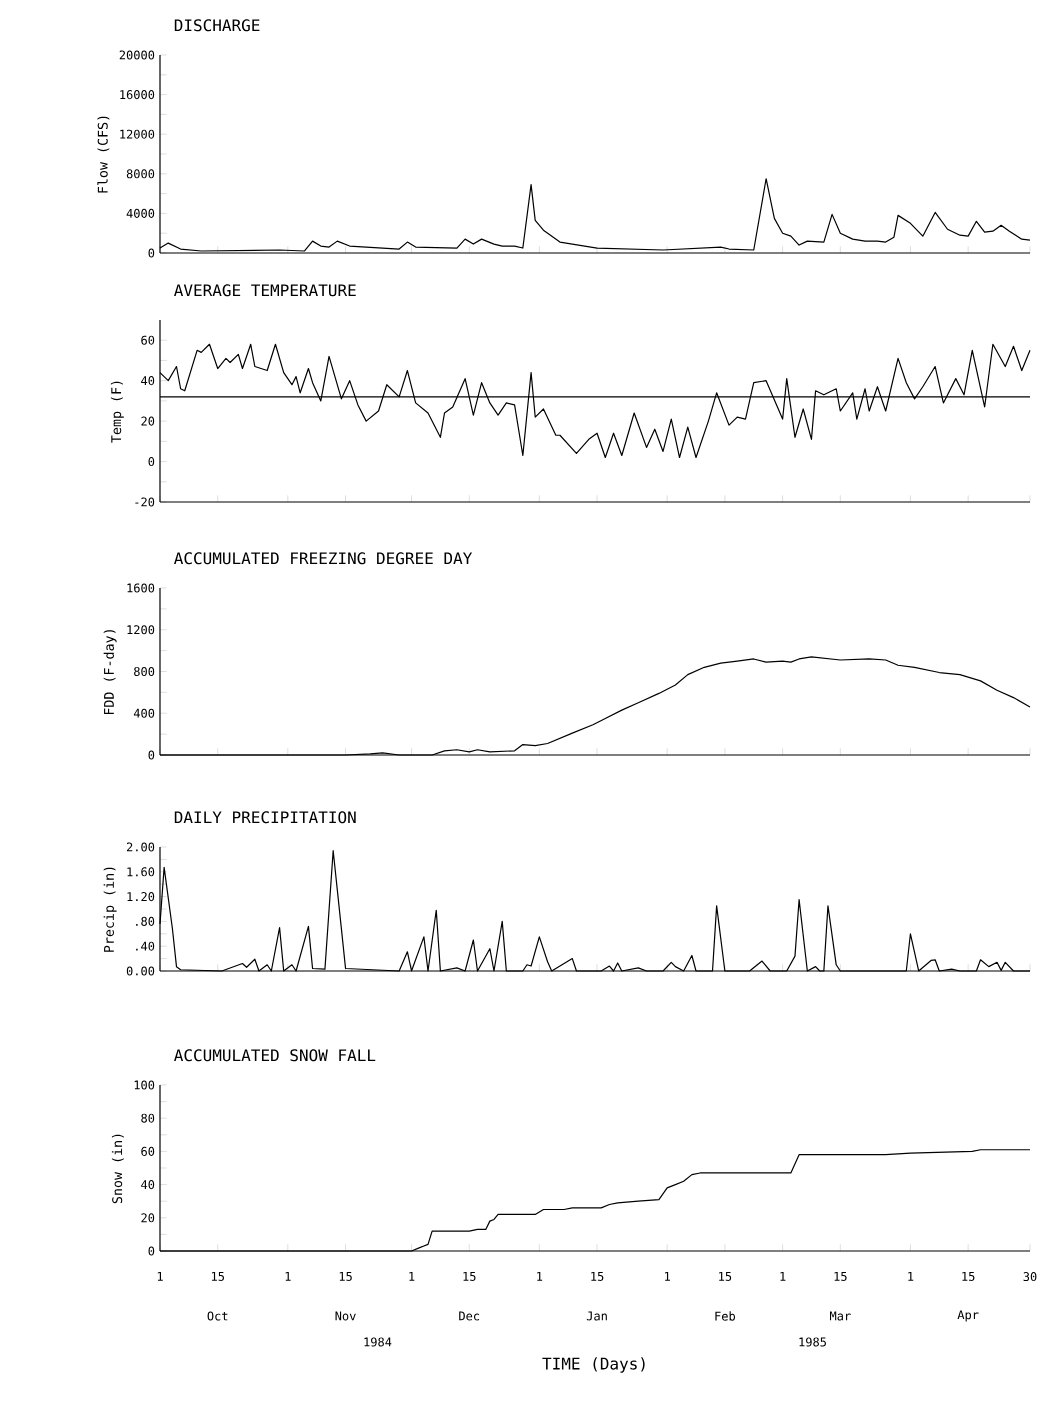  Describe the element at coordinates (137, 134) in the screenshot. I see `y-tick-label: 12000` at that location.